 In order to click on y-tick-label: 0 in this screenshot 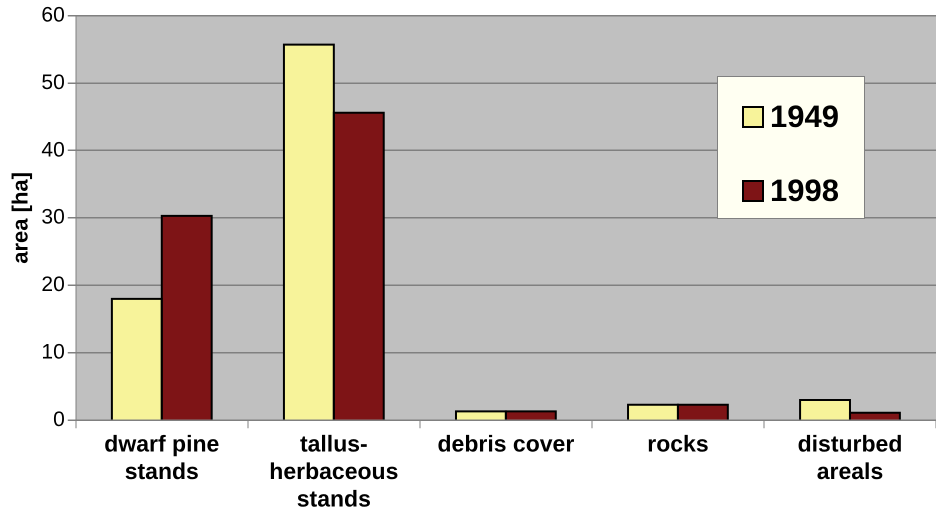, I will do `click(59, 419)`.